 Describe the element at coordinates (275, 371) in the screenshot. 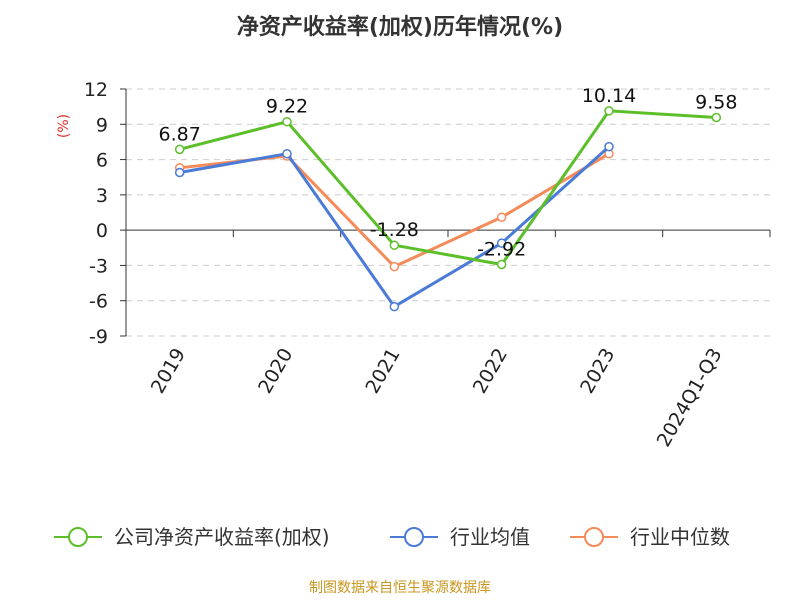

I see `x-tick-label: 2020` at that location.